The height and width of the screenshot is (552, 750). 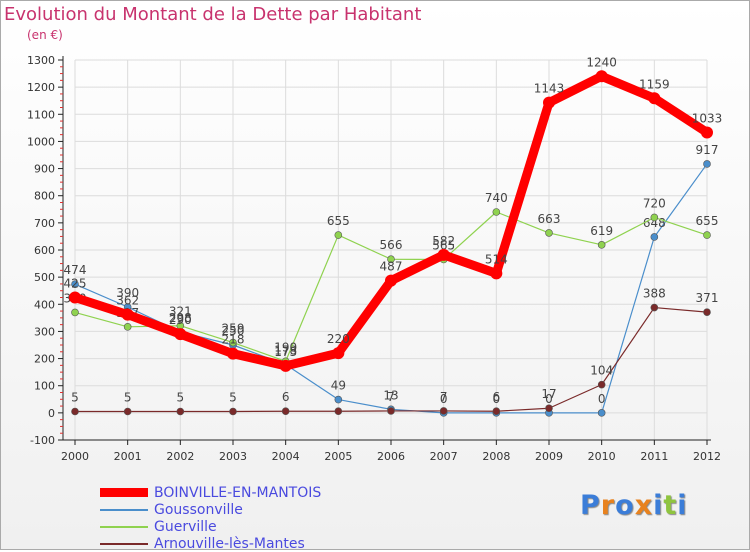 What do you see at coordinates (41, 87) in the screenshot?
I see `y-tick-label: 1200` at bounding box center [41, 87].